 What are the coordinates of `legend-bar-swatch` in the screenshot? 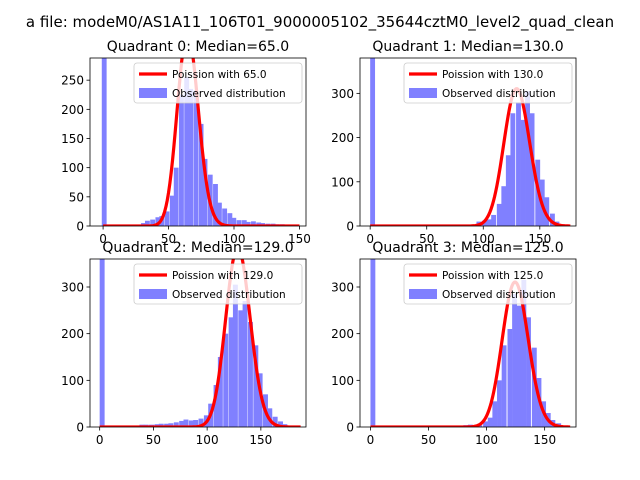 It's located at (153, 93).